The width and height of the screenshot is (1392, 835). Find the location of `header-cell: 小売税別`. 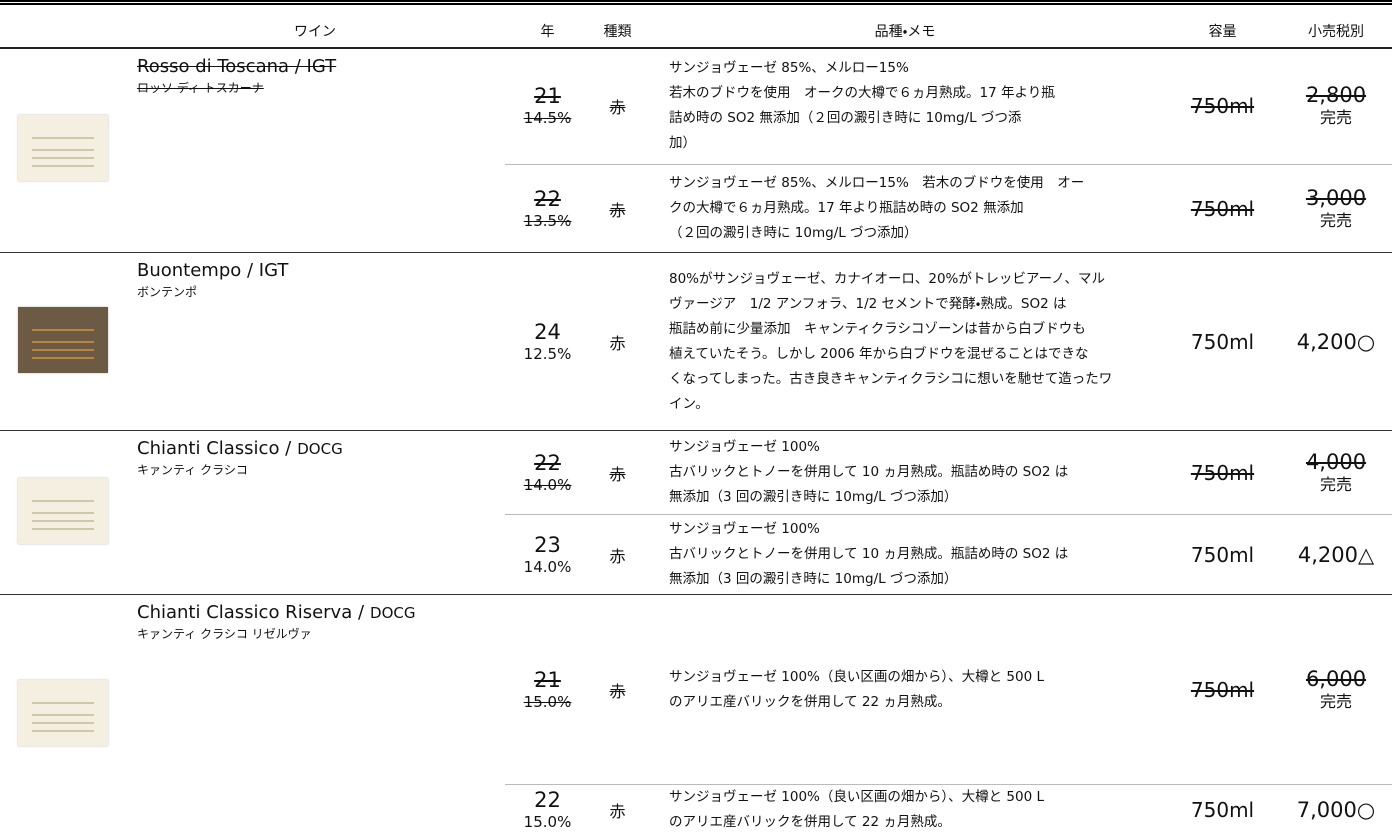

header-cell: 小売税別 is located at coordinates (1336, 25).